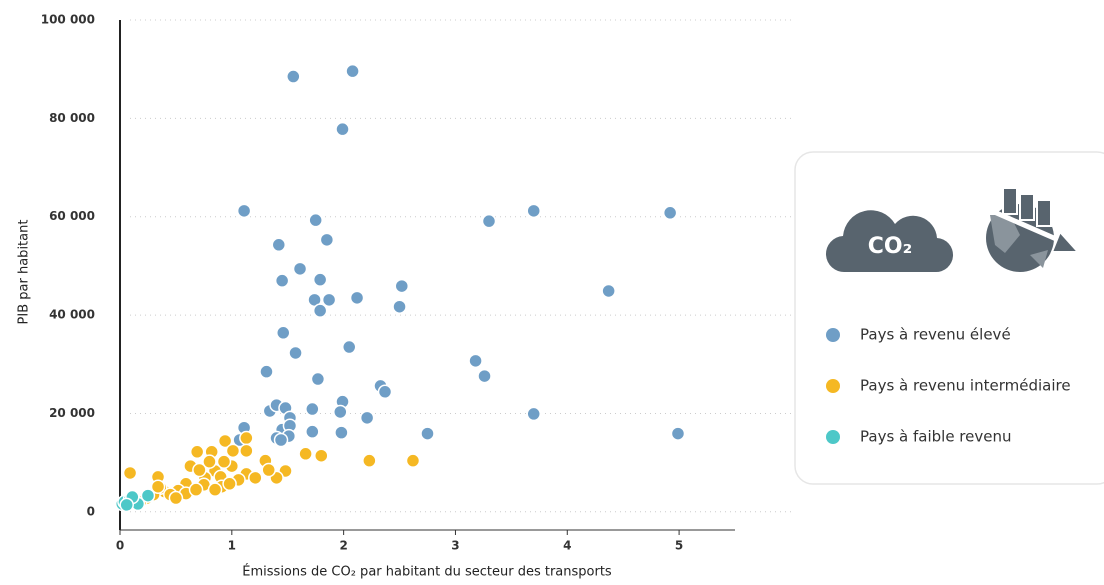 This screenshot has height=585, width=1104. I want to click on legend-label: Pays à faible revenu, so click(936, 437).